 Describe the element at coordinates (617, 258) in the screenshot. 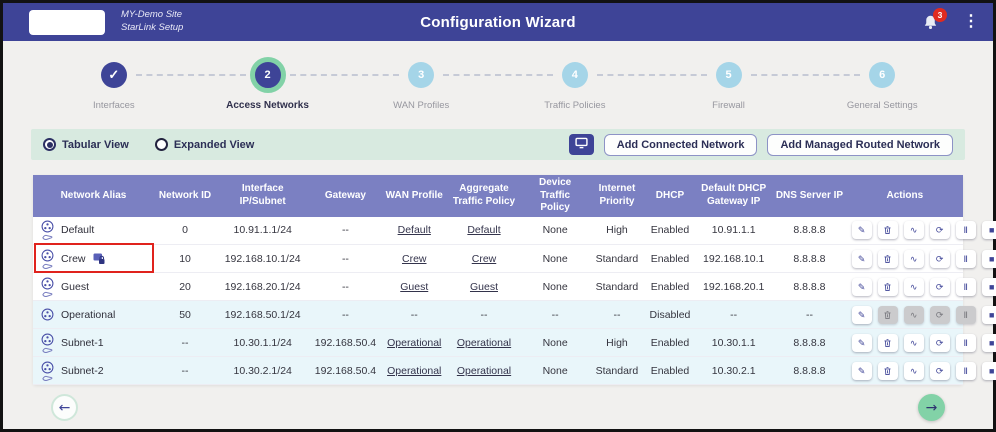

I see `internet-priority-cell: Standard` at that location.